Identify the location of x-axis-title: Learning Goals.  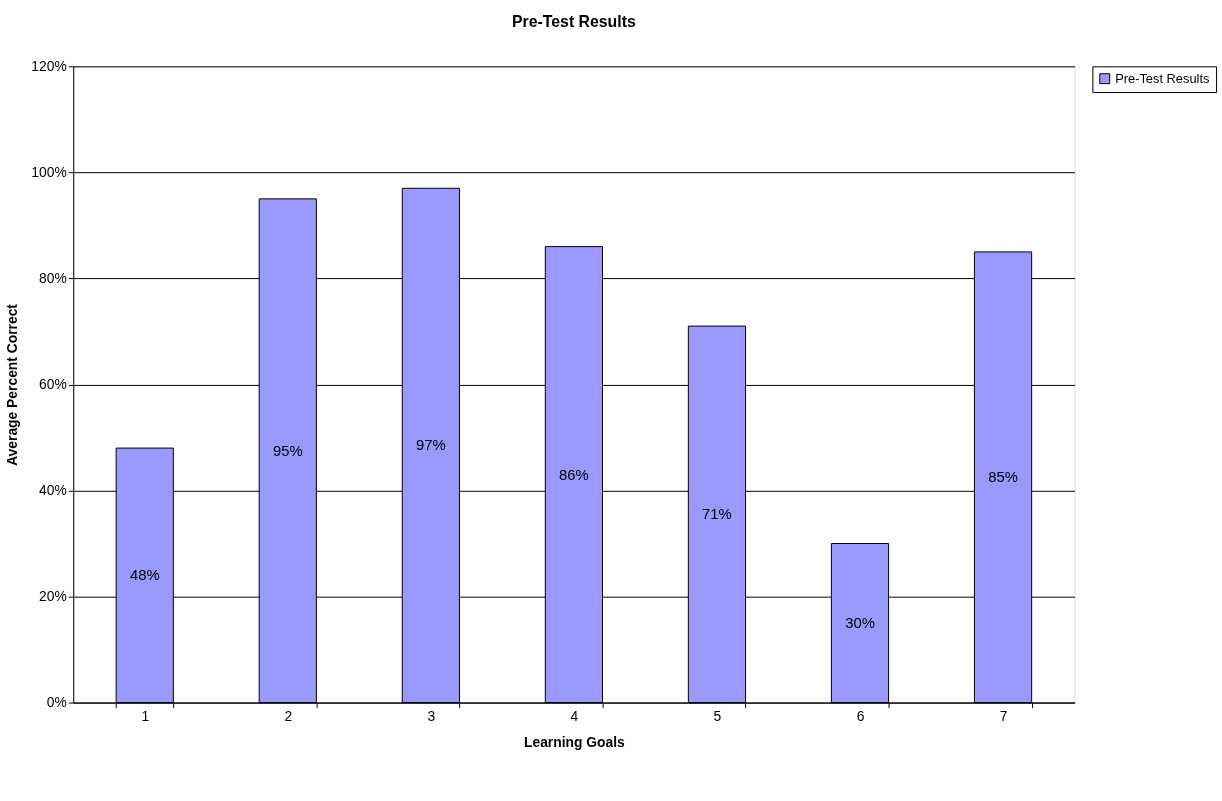
(575, 741).